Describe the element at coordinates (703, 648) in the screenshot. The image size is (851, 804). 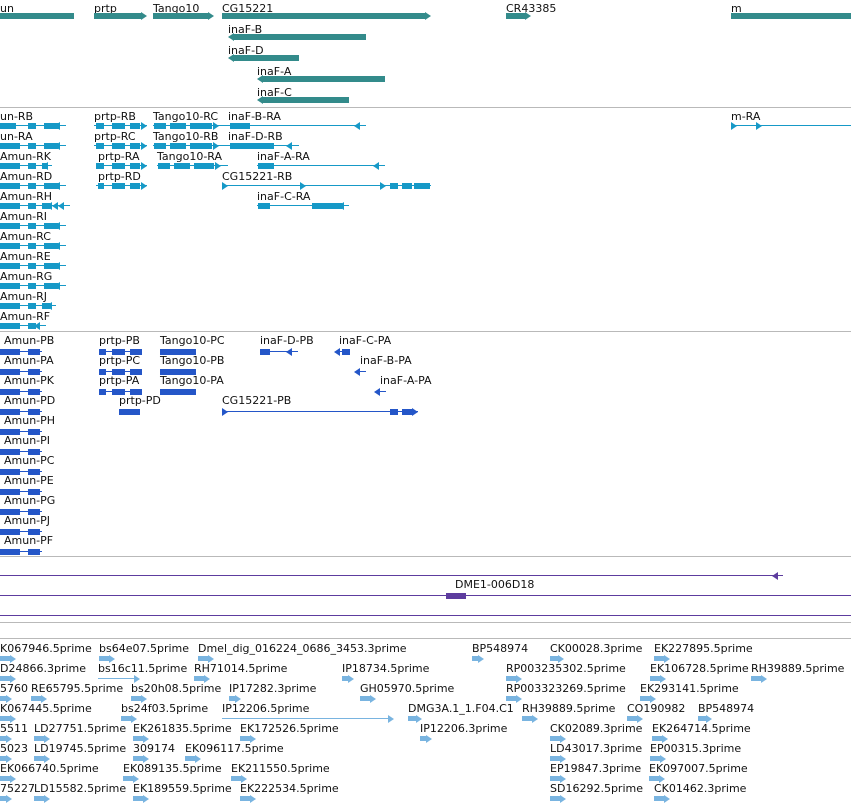
I see `feature-label: EK227895.5prime` at that location.